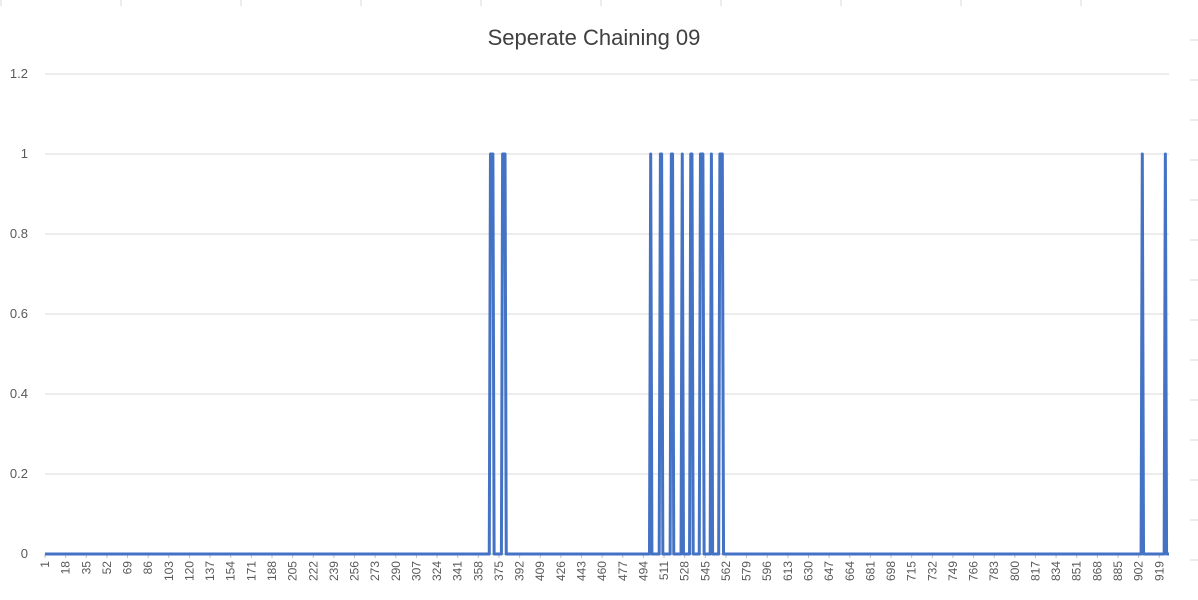 The width and height of the screenshot is (1198, 600). What do you see at coordinates (974, 571) in the screenshot?
I see `x-tick-label: 766` at bounding box center [974, 571].